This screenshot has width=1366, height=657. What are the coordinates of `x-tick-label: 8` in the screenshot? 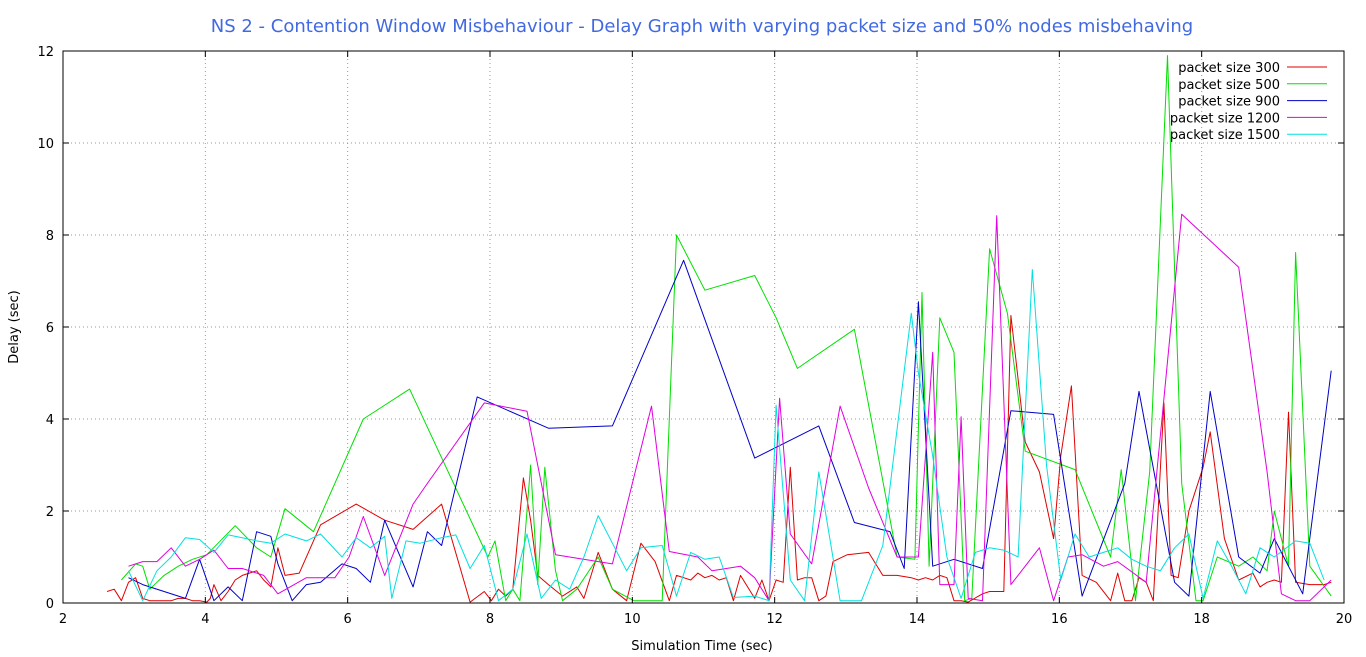 It's located at (490, 619).